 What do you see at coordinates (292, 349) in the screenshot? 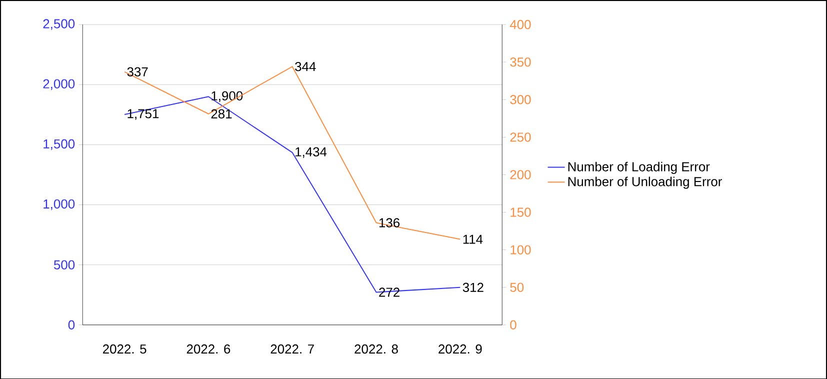
I see `x-tick-label: 2022. 7` at bounding box center [292, 349].